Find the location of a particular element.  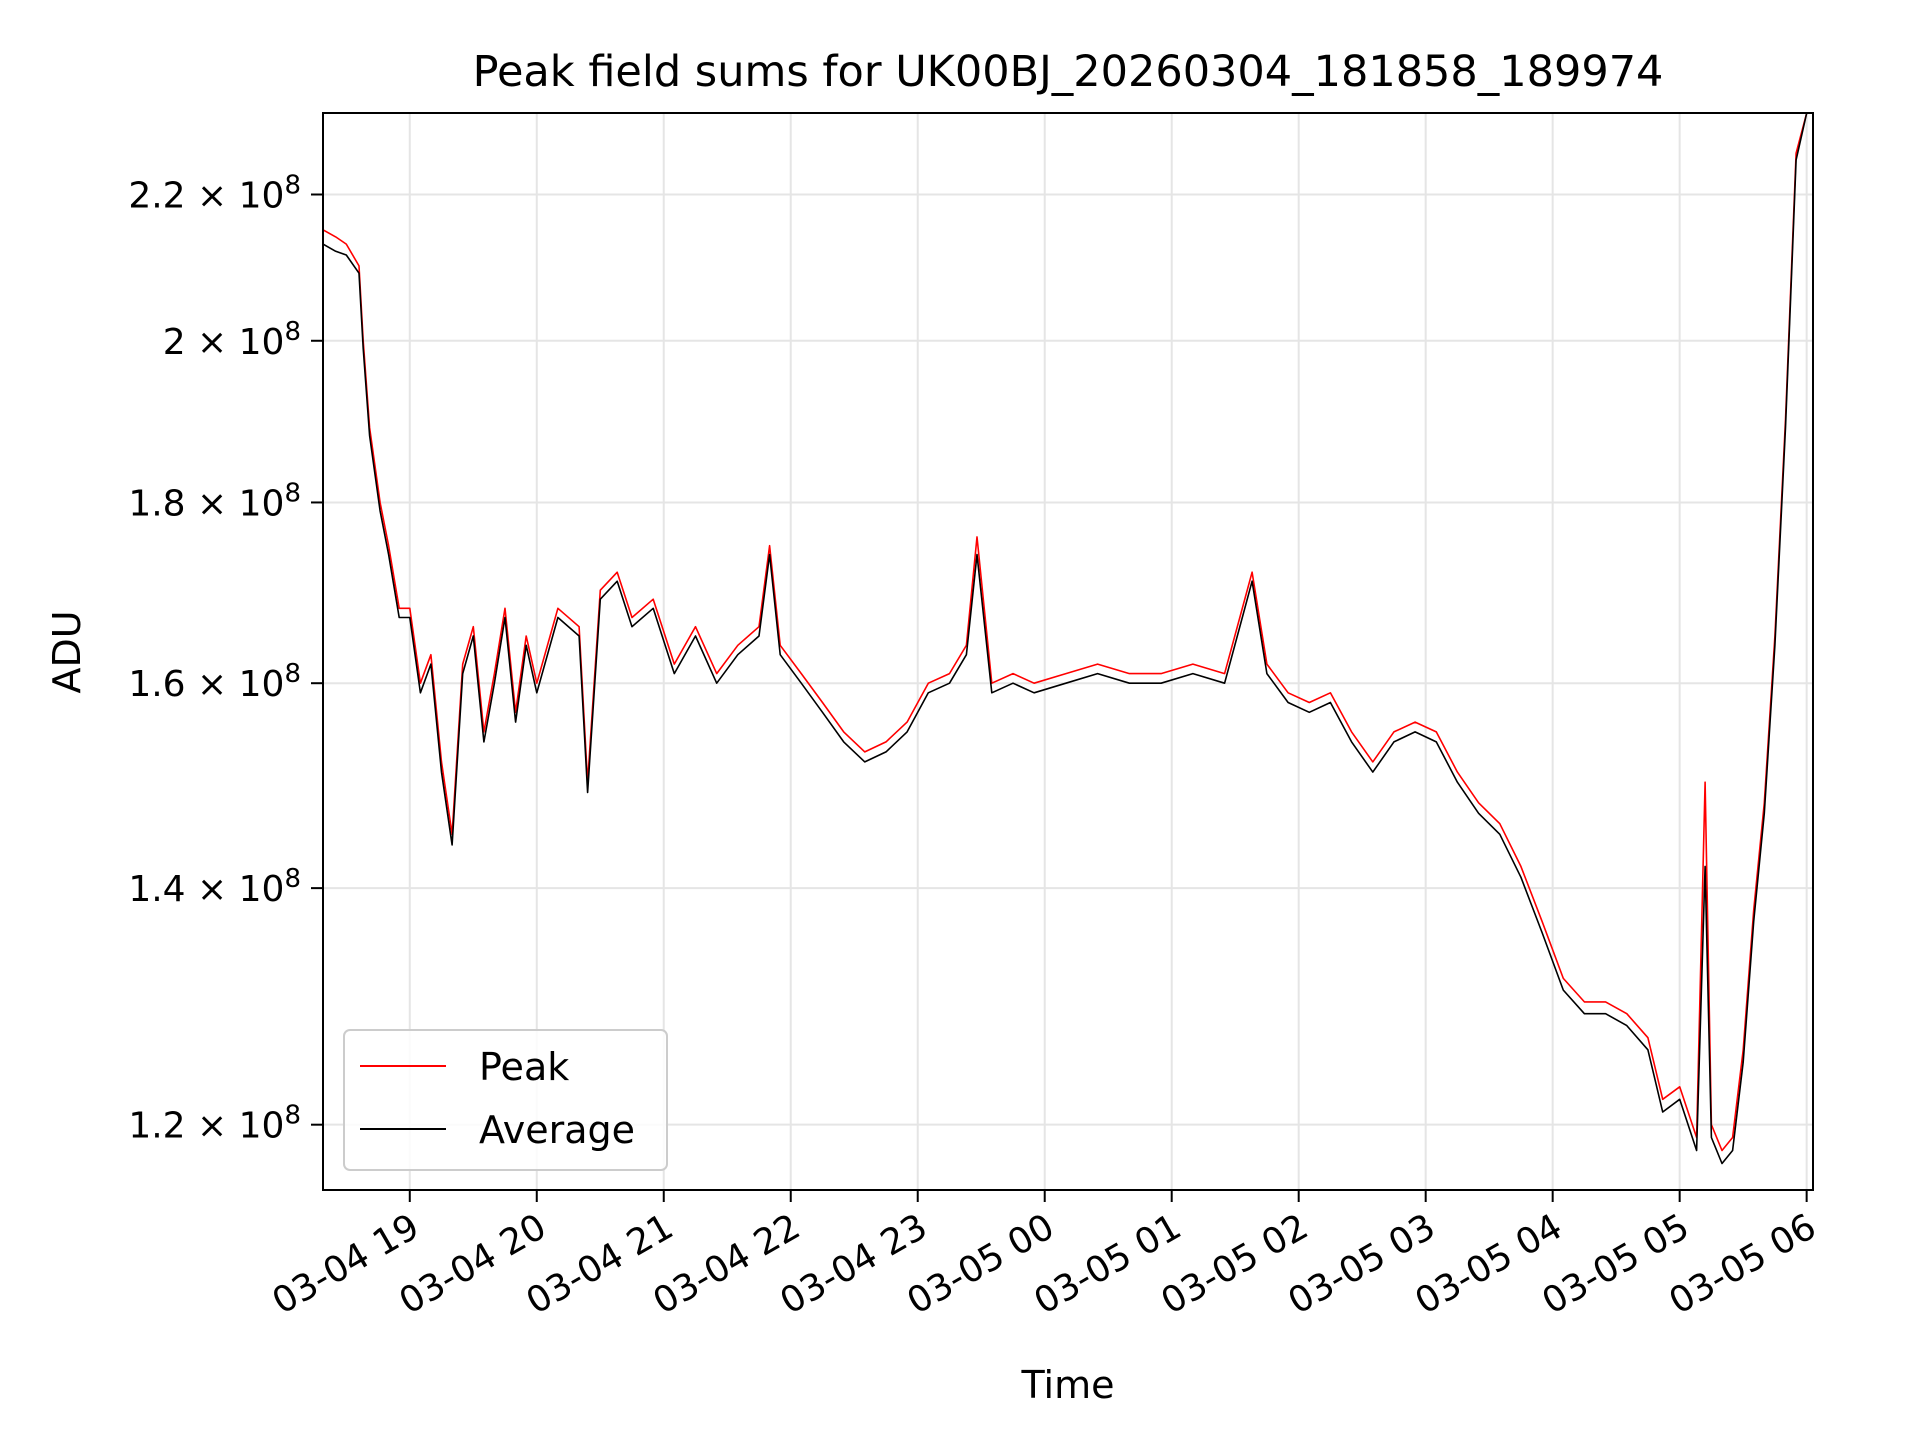

x-axis-label: Time is located at coordinates (1068, 1385).